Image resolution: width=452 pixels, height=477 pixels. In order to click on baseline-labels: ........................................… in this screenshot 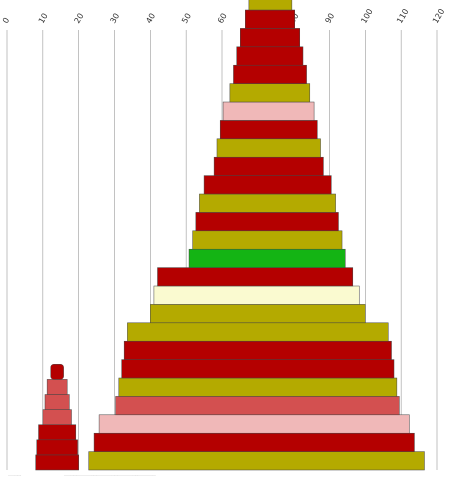, I will do `click(82, 475)`.